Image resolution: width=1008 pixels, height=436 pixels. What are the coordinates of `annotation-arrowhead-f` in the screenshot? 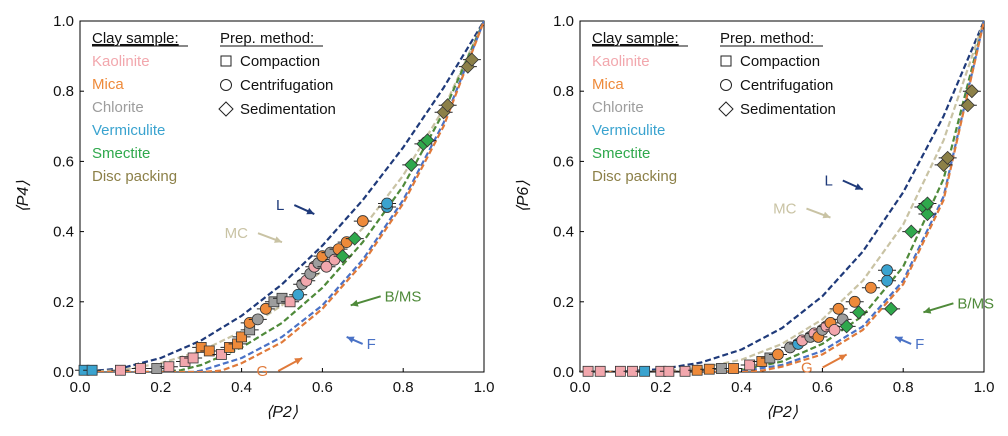 It's located at (350, 339).